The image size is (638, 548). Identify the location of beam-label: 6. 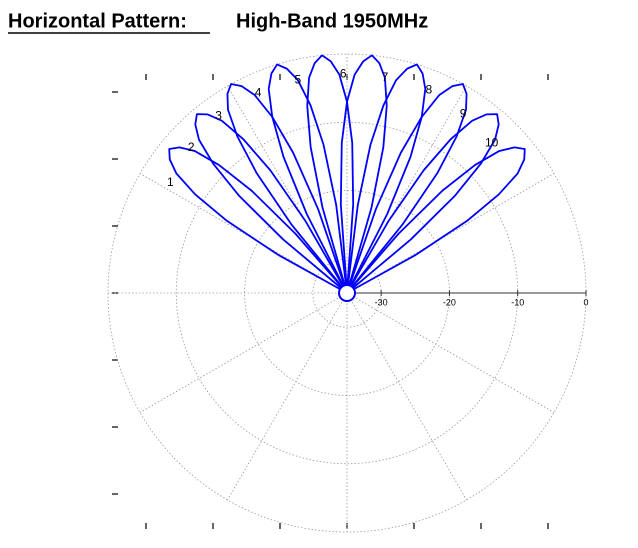
(343, 74).